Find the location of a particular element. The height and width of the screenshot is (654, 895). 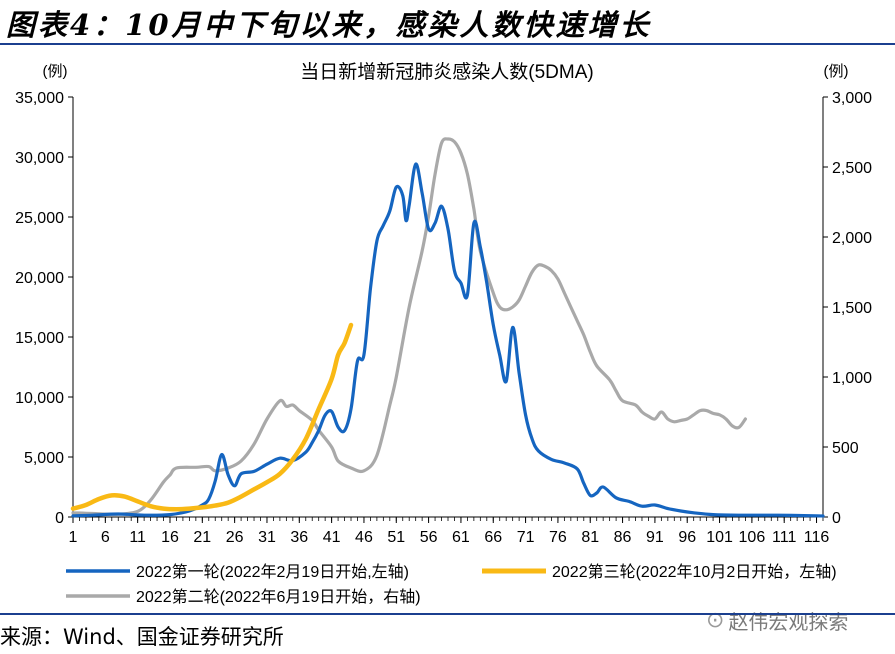

y-right-unit: (例) is located at coordinates (836, 71).